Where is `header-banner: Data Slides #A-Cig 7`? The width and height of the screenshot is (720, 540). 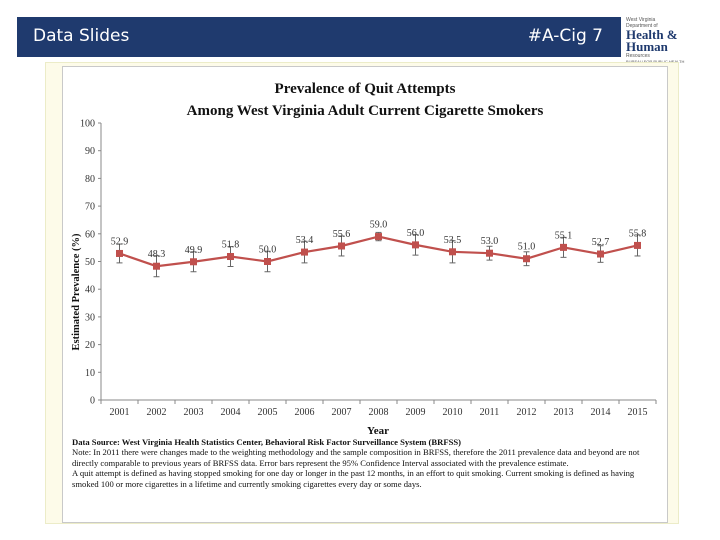 header-banner: Data Slides #A-Cig 7 is located at coordinates (319, 37).